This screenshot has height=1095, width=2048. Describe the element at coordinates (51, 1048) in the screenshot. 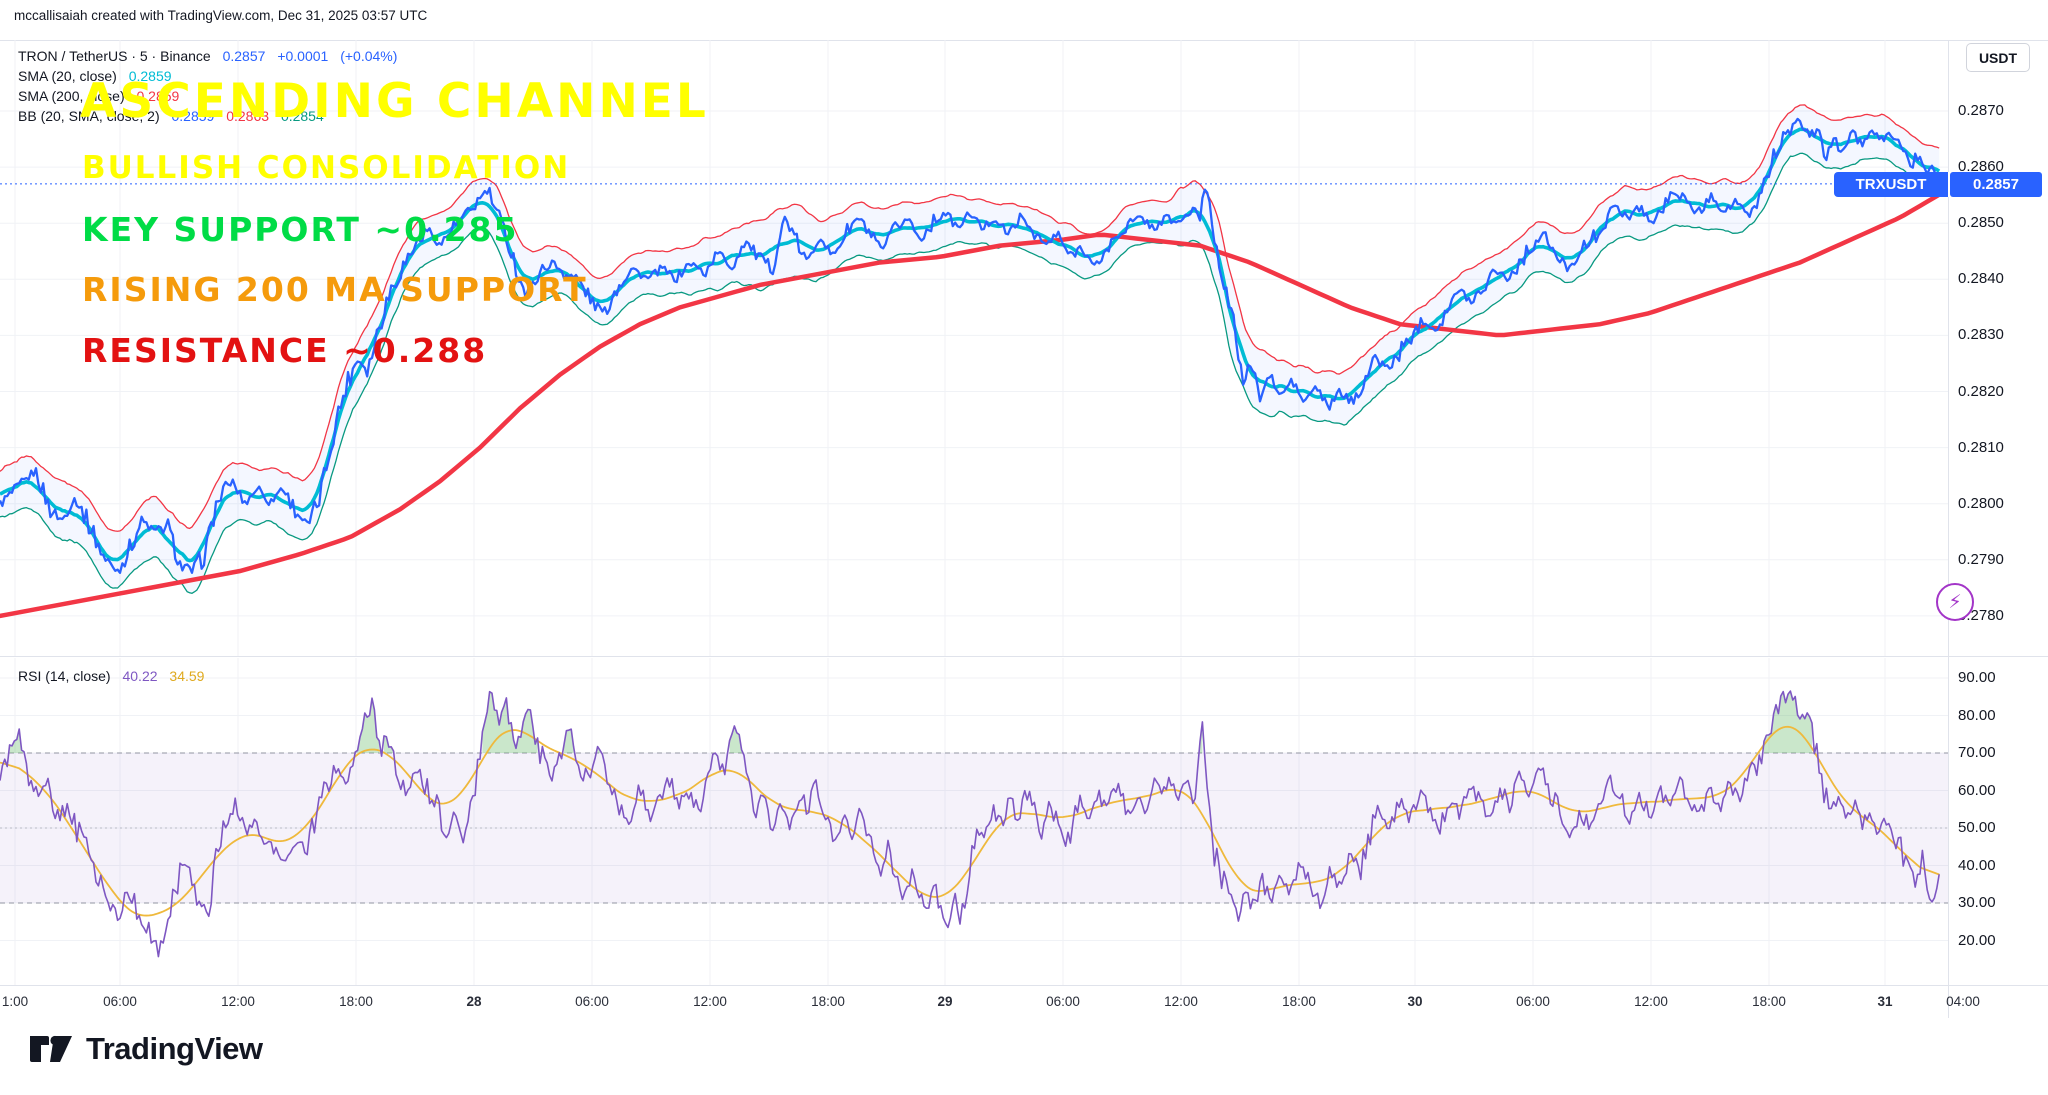

I see `tradingview-mark-icon` at that location.